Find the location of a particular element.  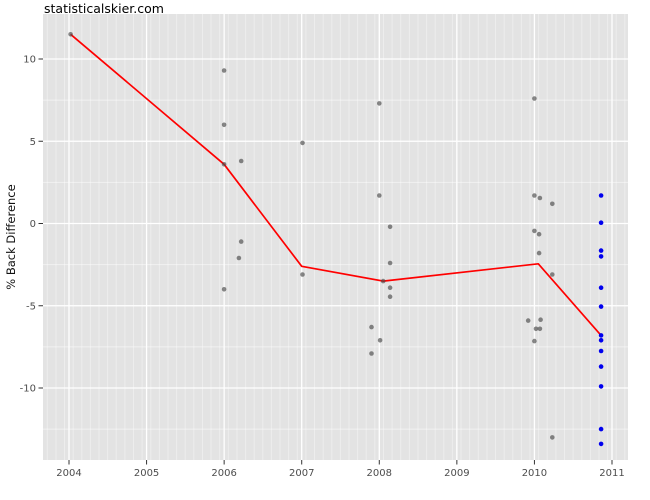

y-axis-title: % Back Difference is located at coordinates (11, 237).